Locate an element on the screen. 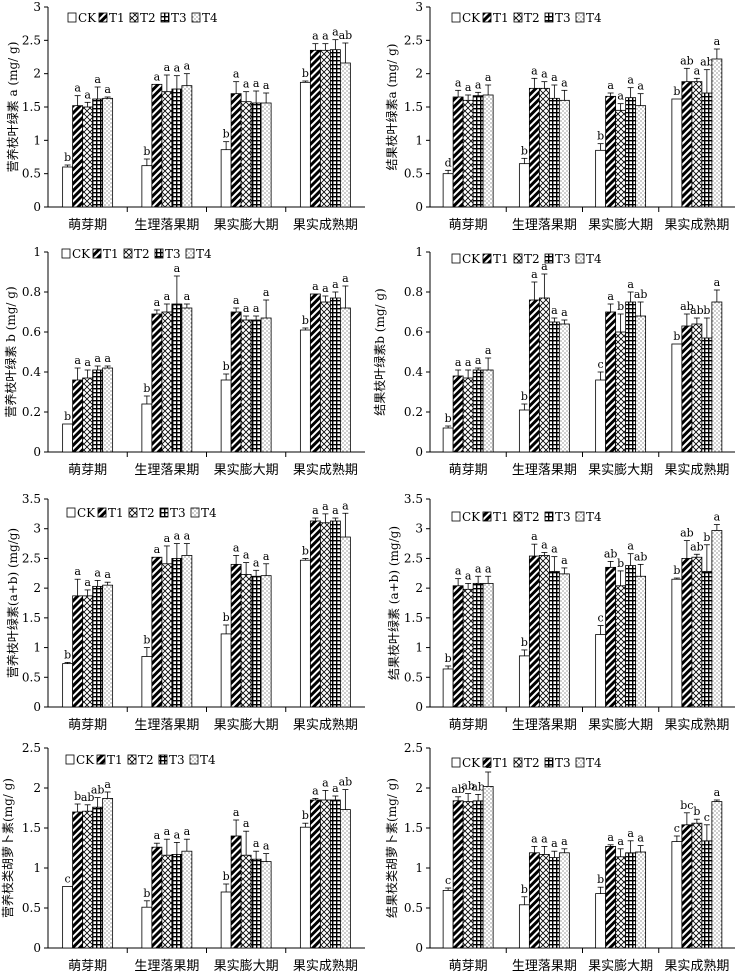 The image size is (742, 974). legend-swatch-T1 is located at coordinates (487, 17).